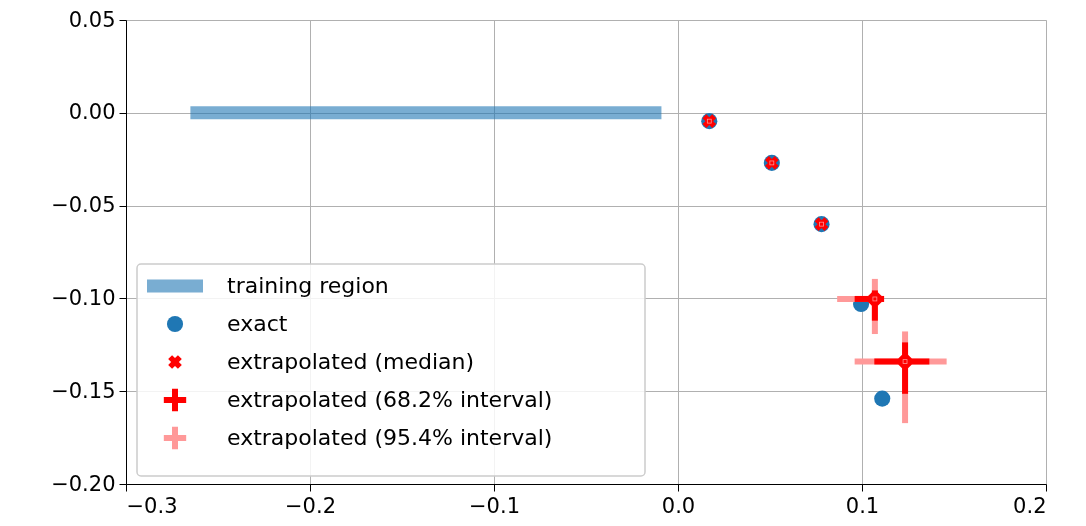 Image resolution: width=1086 pixels, height=526 pixels. What do you see at coordinates (310, 505) in the screenshot?
I see `x-tick-label: −0.2` at bounding box center [310, 505].